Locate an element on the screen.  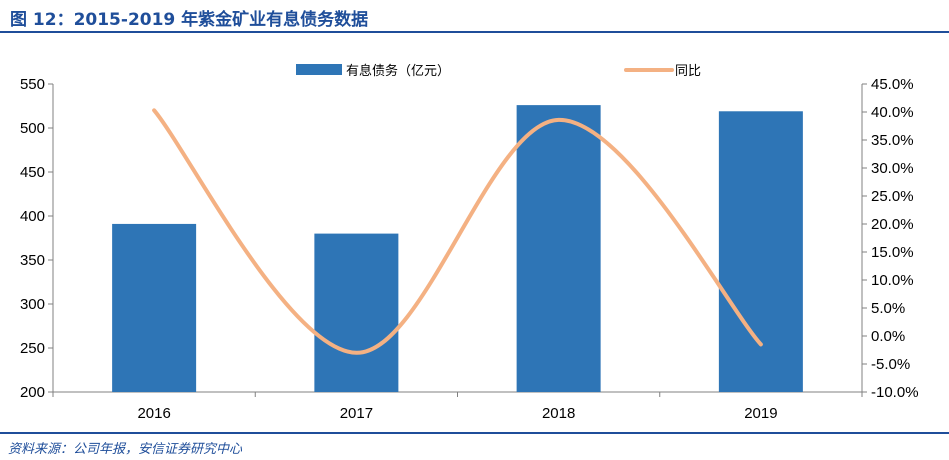
footer-rule is located at coordinates (474, 433).